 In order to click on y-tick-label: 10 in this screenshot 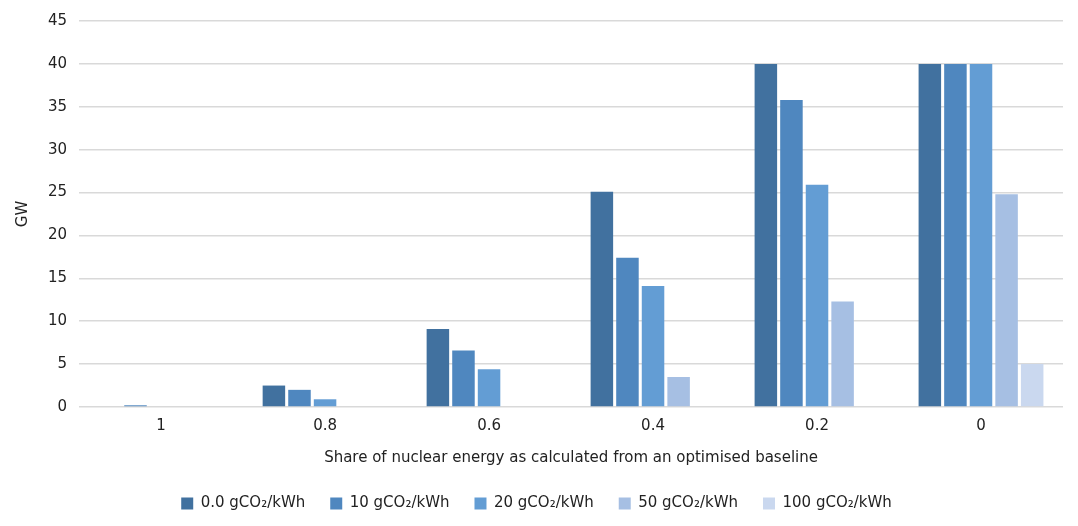, I will do `click(57, 320)`.